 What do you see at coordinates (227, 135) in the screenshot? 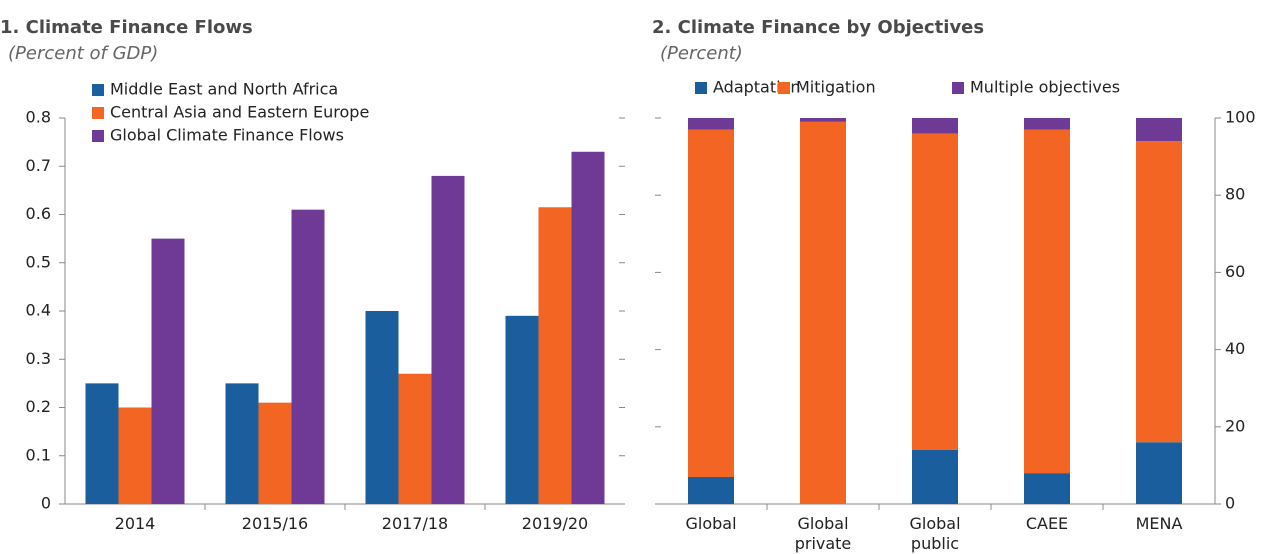
I see `legend-label: Global Climate Finance Flows` at bounding box center [227, 135].